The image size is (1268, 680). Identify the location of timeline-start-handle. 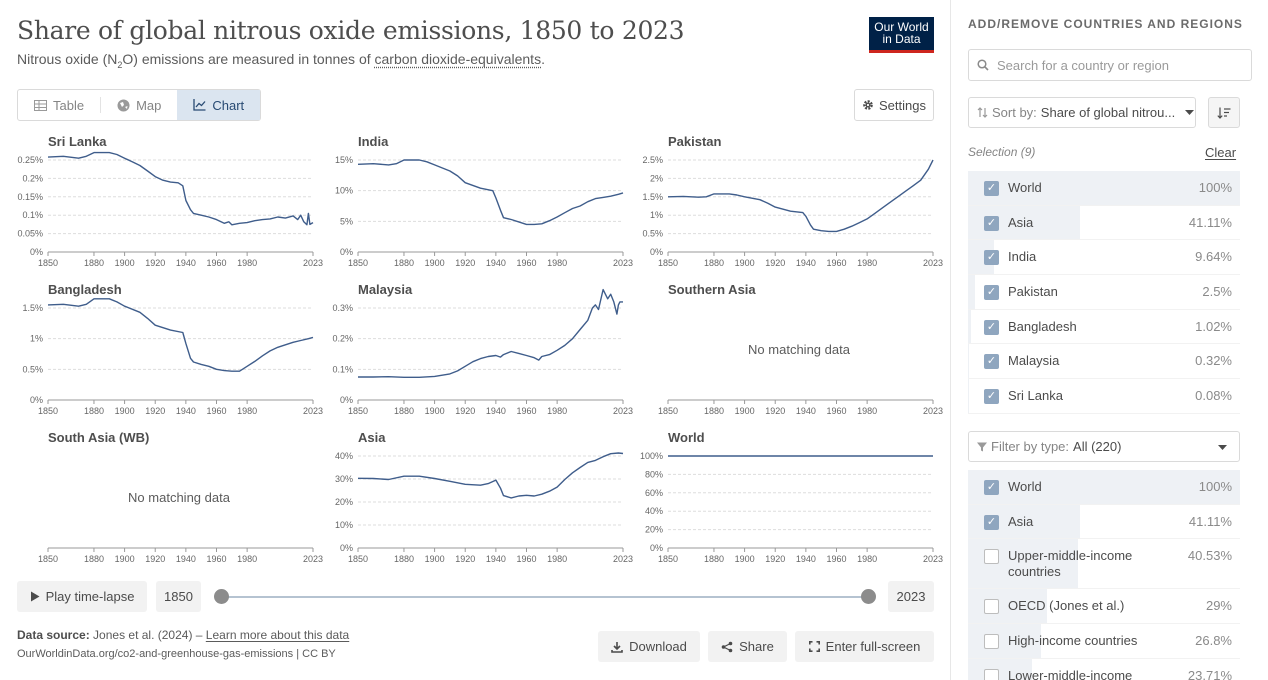
(221, 596).